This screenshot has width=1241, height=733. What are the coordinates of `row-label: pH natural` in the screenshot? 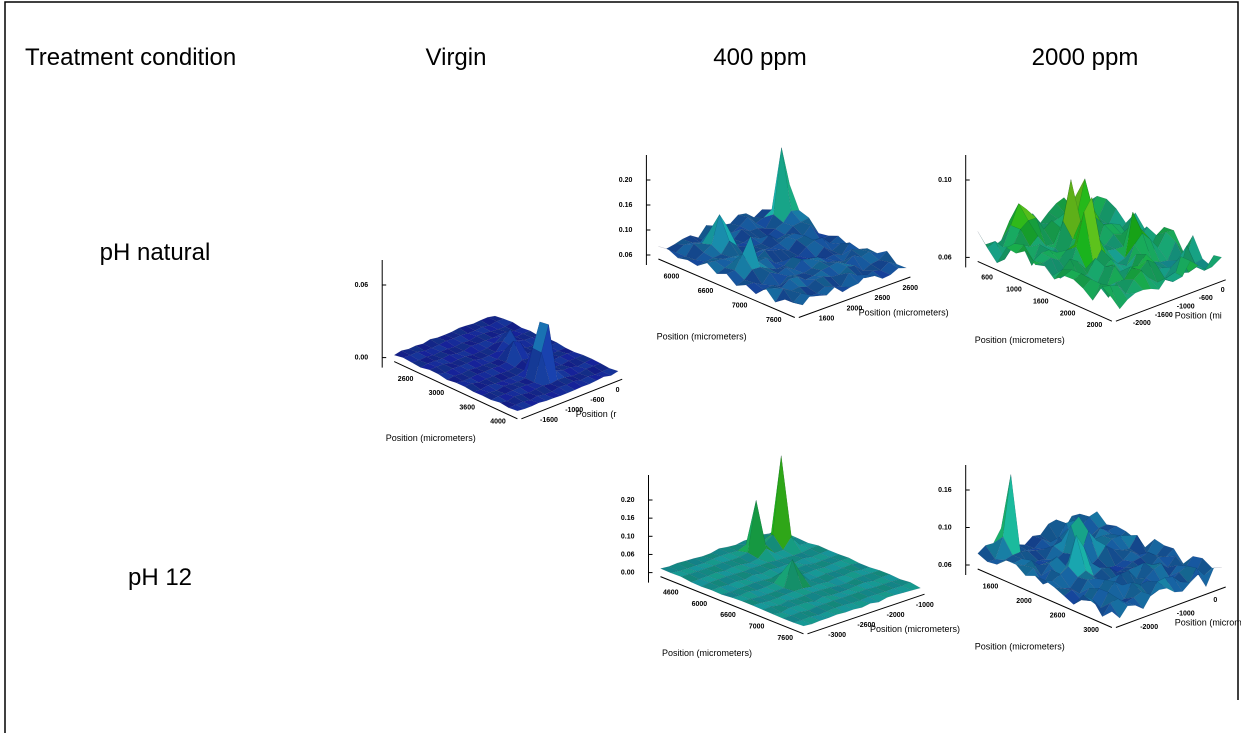 It's located at (155, 252).